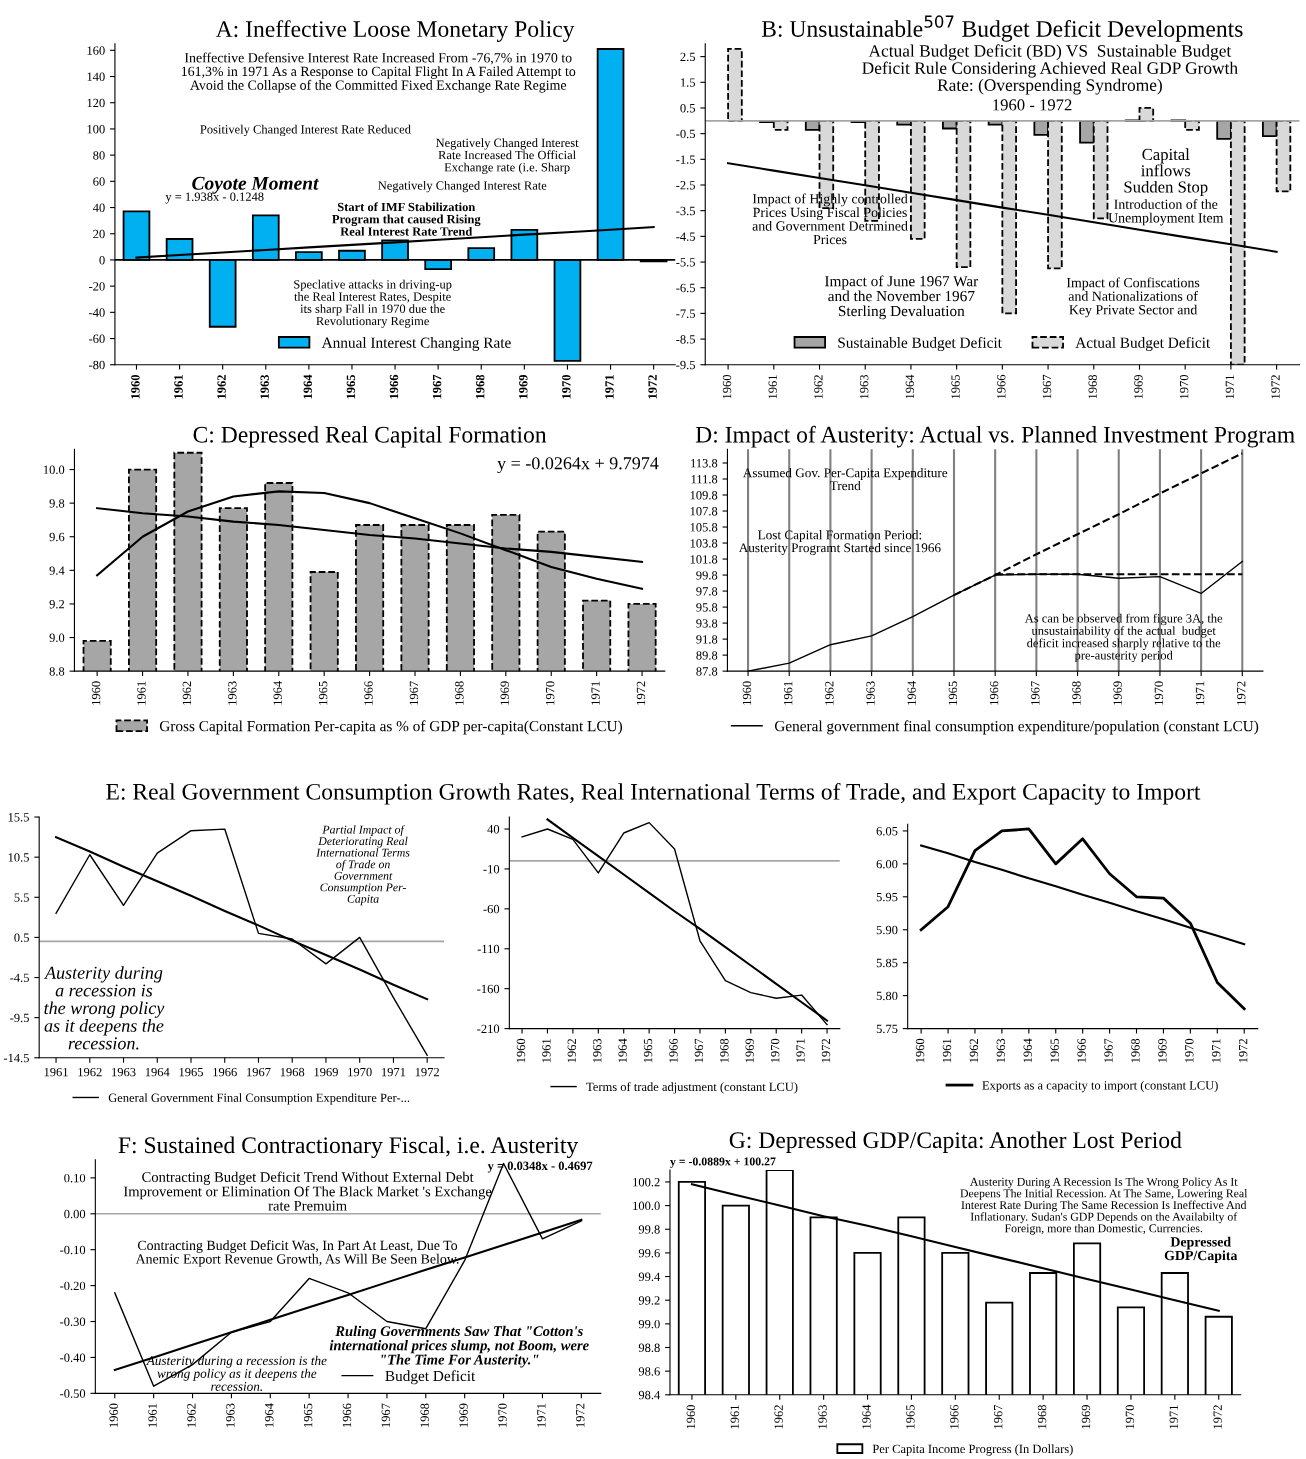  Describe the element at coordinates (57, 671) in the screenshot. I see `y-tick-label: 8.8` at that location.